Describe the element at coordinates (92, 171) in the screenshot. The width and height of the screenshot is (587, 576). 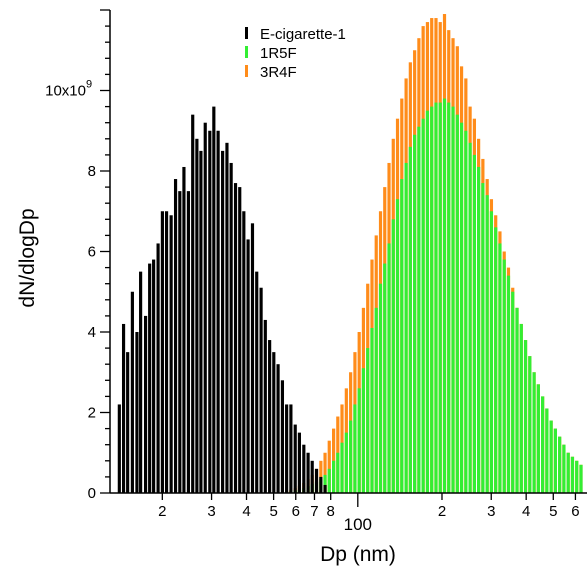
I see `y-tick-label: 8` at that location.